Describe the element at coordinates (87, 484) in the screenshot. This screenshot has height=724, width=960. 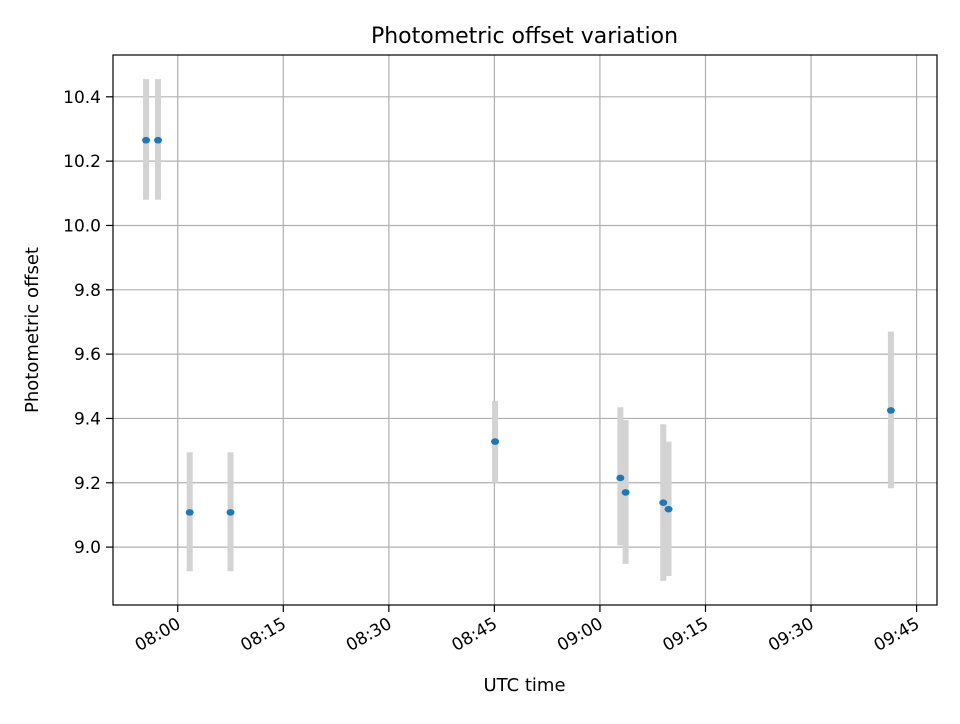
I see `y-tick-label: 9.2` at that location.